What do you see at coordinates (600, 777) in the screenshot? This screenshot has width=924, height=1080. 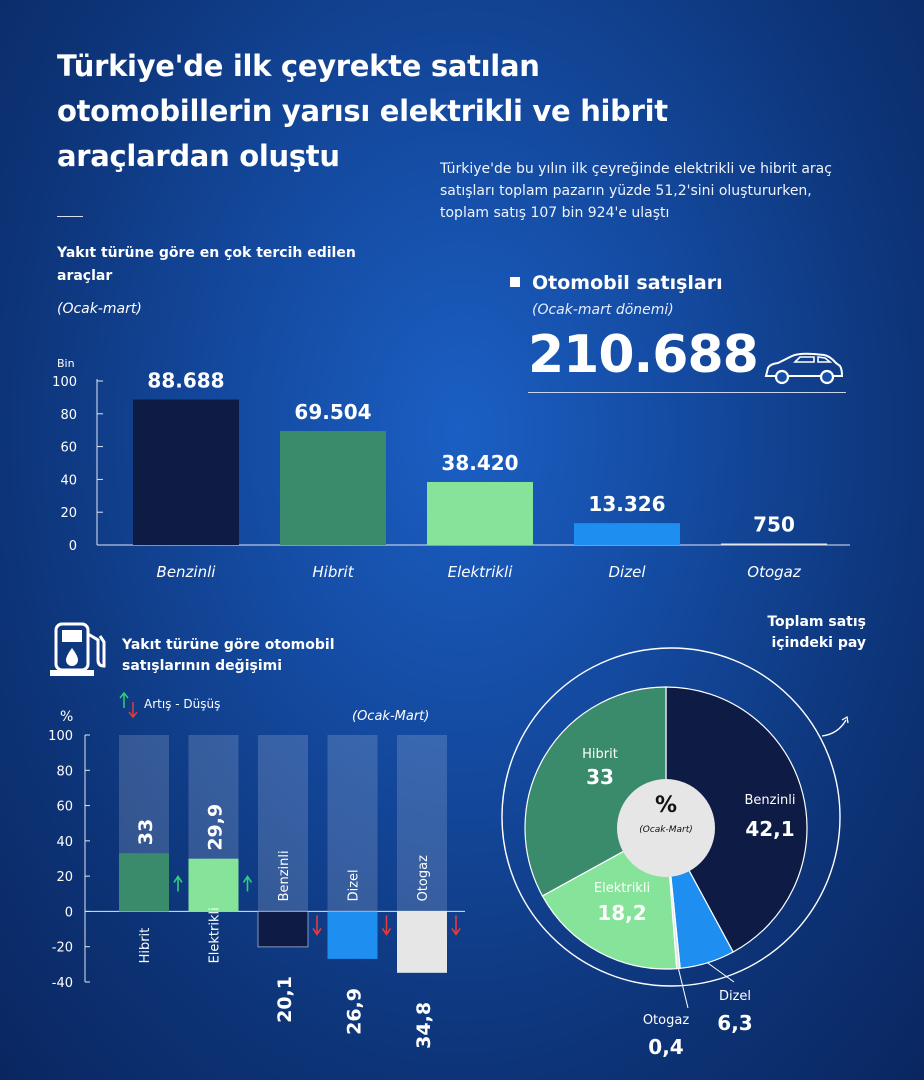 I see `pie-value-label: 33` at bounding box center [600, 777].